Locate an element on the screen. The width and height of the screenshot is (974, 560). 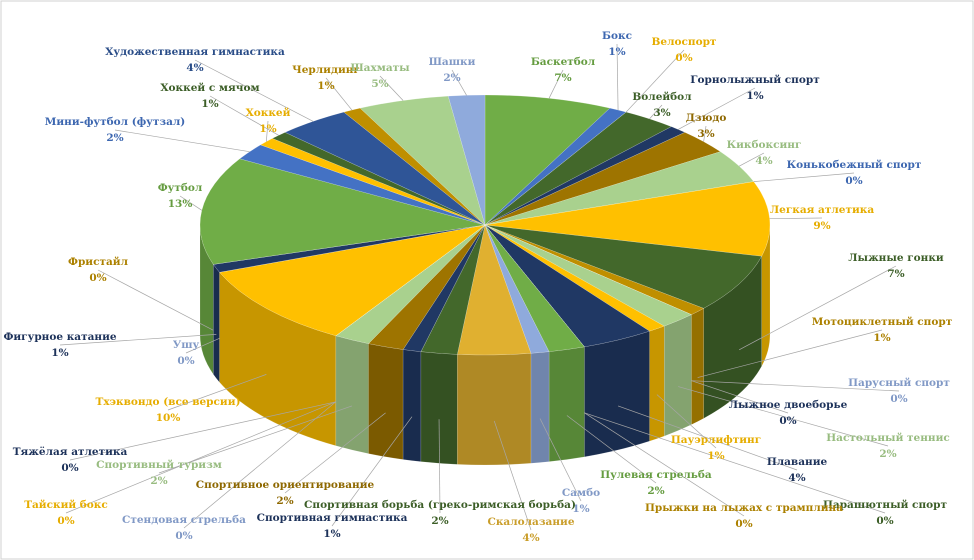
label-name: Парашютный спорт is located at coordinates (885, 505).